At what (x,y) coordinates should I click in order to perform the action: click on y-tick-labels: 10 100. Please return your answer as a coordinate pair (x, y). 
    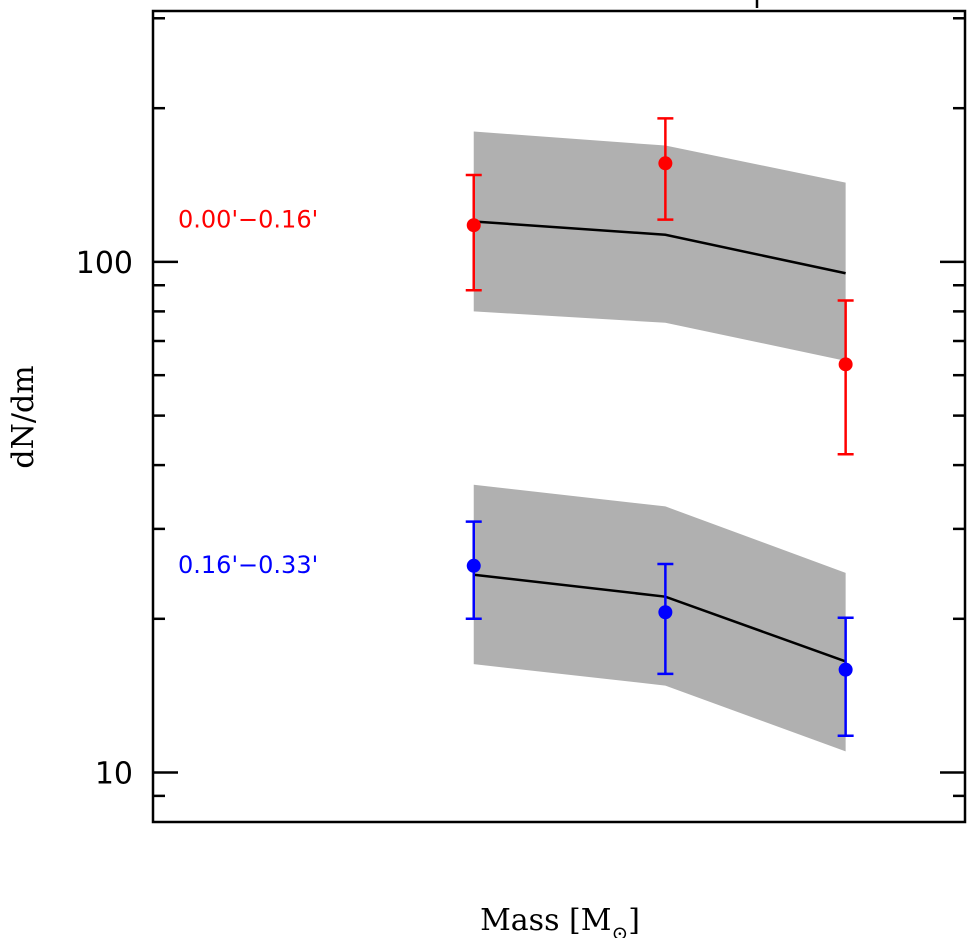
    Looking at the image, I should click on (104, 519).